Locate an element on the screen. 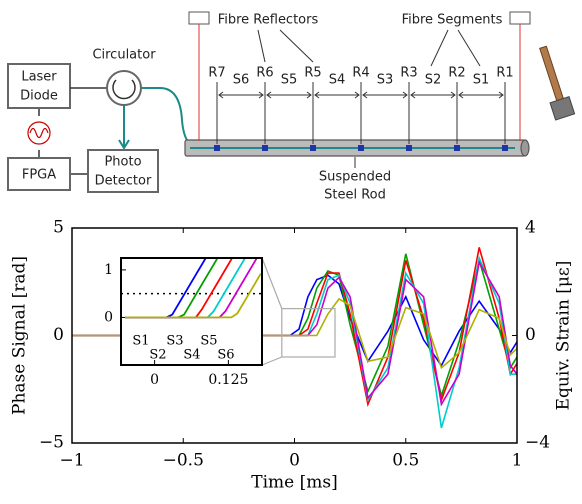 Image resolution: width=582 pixels, height=504 pixels. signal-icon is located at coordinates (39, 133).